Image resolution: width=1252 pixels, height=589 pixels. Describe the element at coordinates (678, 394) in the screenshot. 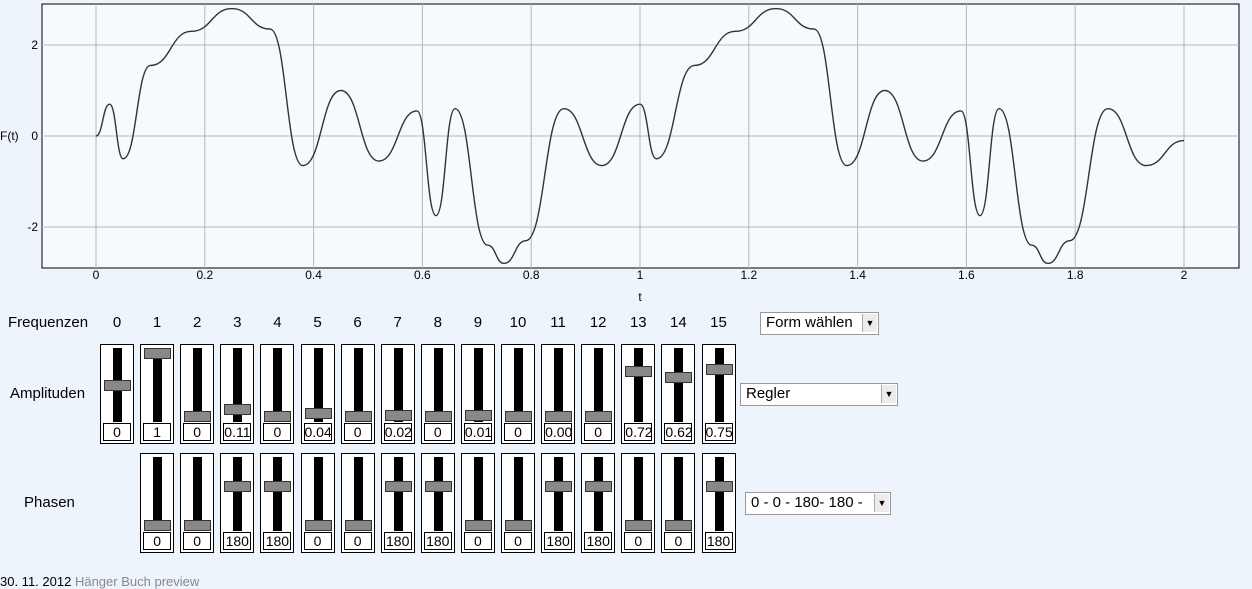

I see `amplitude-slider-14: 0.62` at that location.